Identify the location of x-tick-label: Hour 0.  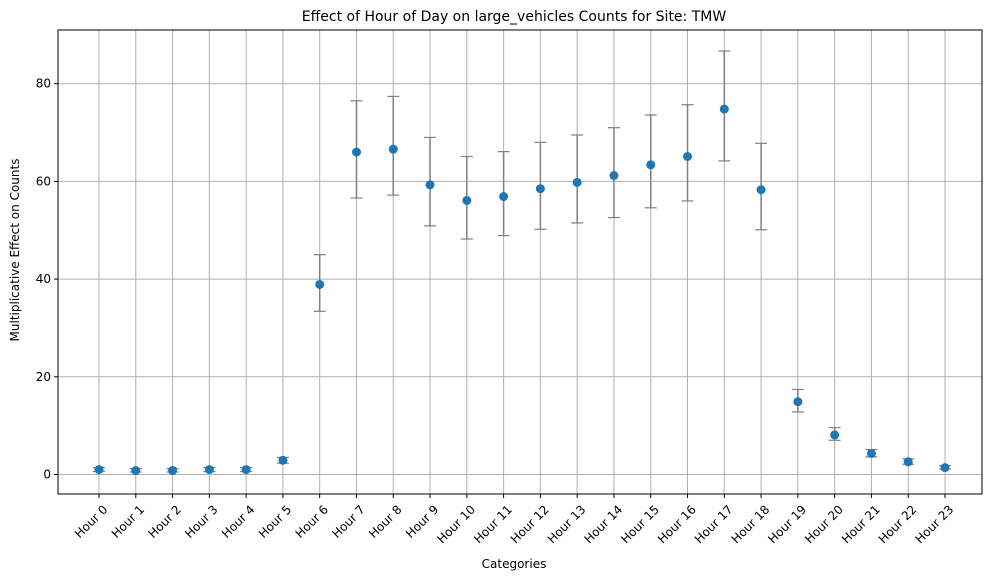
(91, 521).